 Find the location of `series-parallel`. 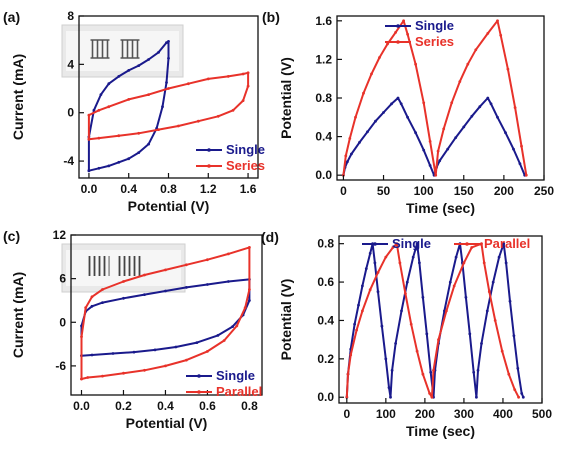

series-parallel is located at coordinates (165, 313).